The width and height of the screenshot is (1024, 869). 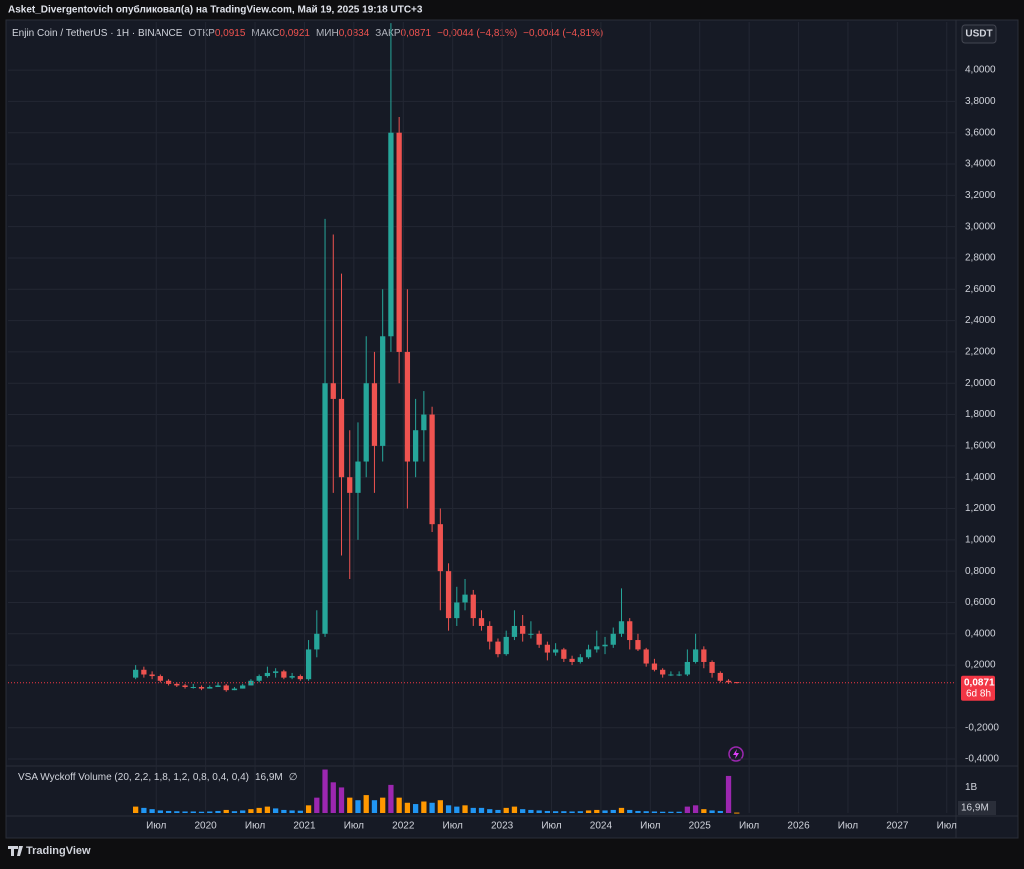 What do you see at coordinates (980, 446) in the screenshot?
I see `y-tick-label: 1,6000` at bounding box center [980, 446].